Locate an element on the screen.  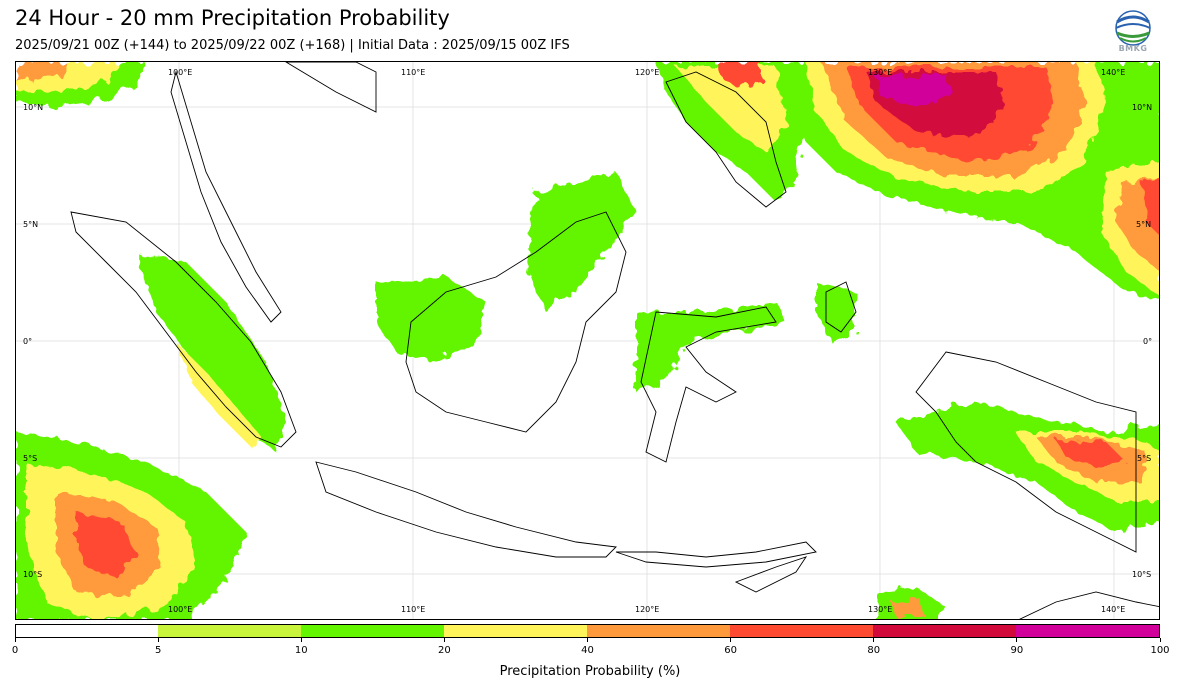
colorbar-tick-label: 60 is located at coordinates (730, 650).